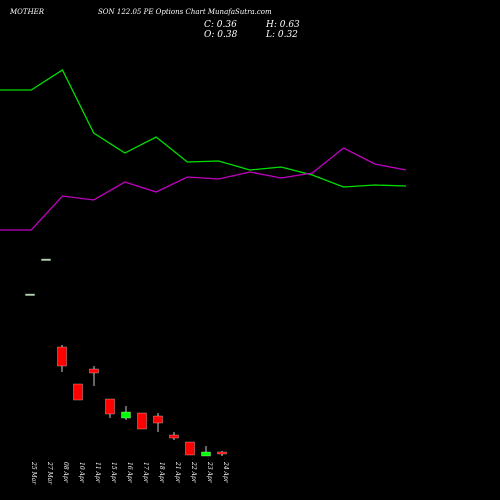 The height and width of the screenshot is (500, 500). What do you see at coordinates (221, 35) in the screenshot?
I see `ohlc-open: O: 0.38` at bounding box center [221, 35].